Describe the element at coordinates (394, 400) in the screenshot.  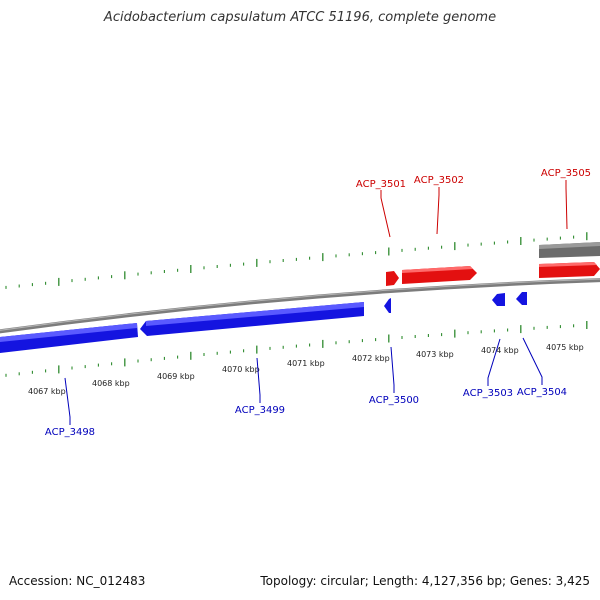
I see `gene-label-acp-3500: ACP_3500` at that location.